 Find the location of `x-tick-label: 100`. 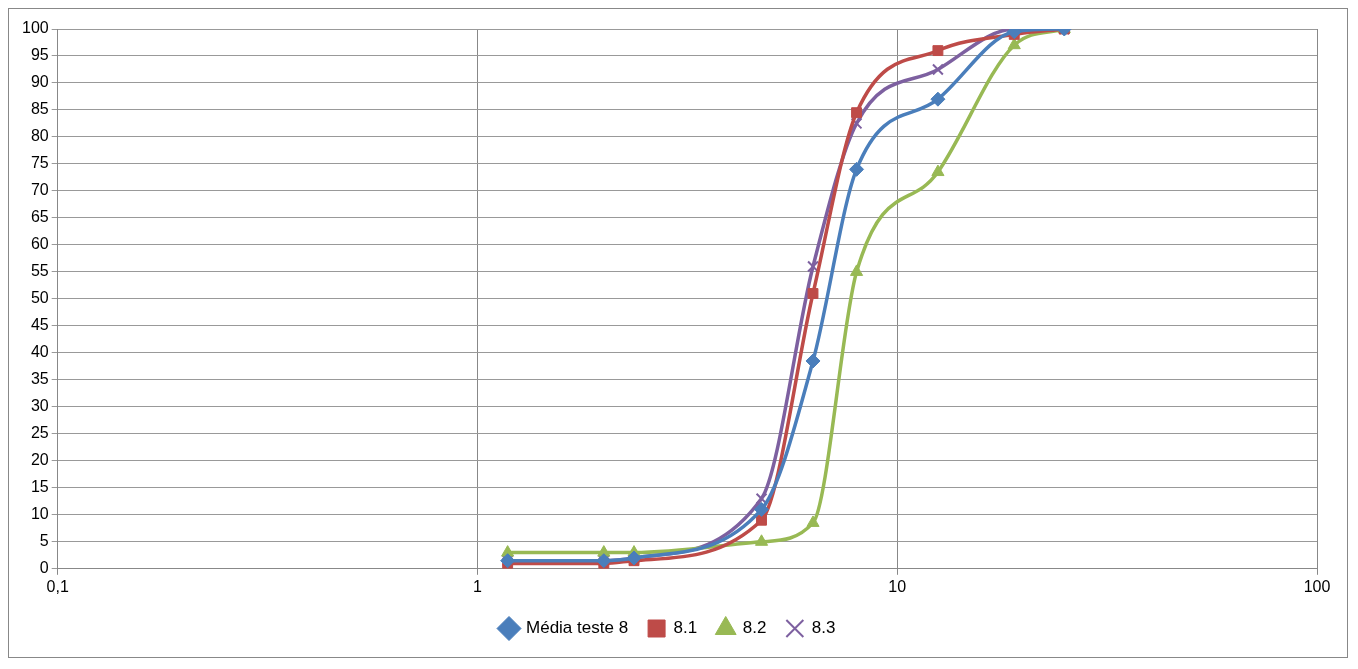

x-tick-label: 100 is located at coordinates (1317, 586).